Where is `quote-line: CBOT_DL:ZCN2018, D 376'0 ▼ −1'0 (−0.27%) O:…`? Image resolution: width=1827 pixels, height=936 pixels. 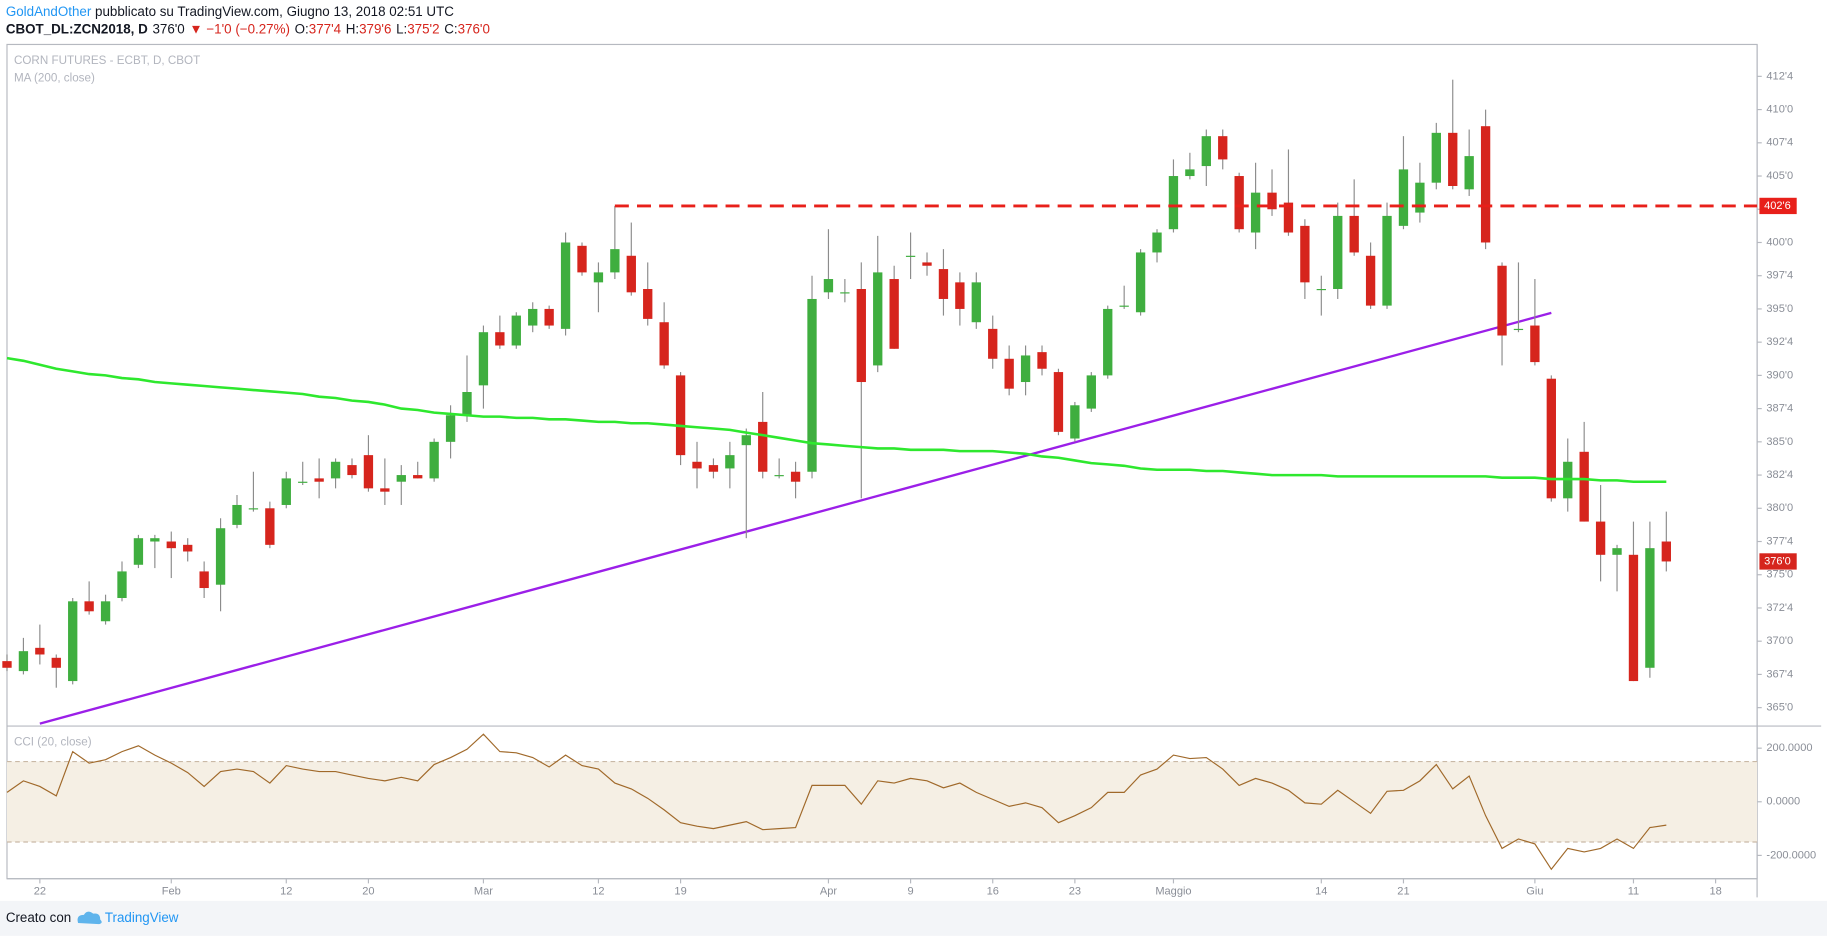
quote-line: CBOT_DL:ZCN2018, D 376'0 ▼ −1'0 (−0.27%) O:… is located at coordinates (248, 28).